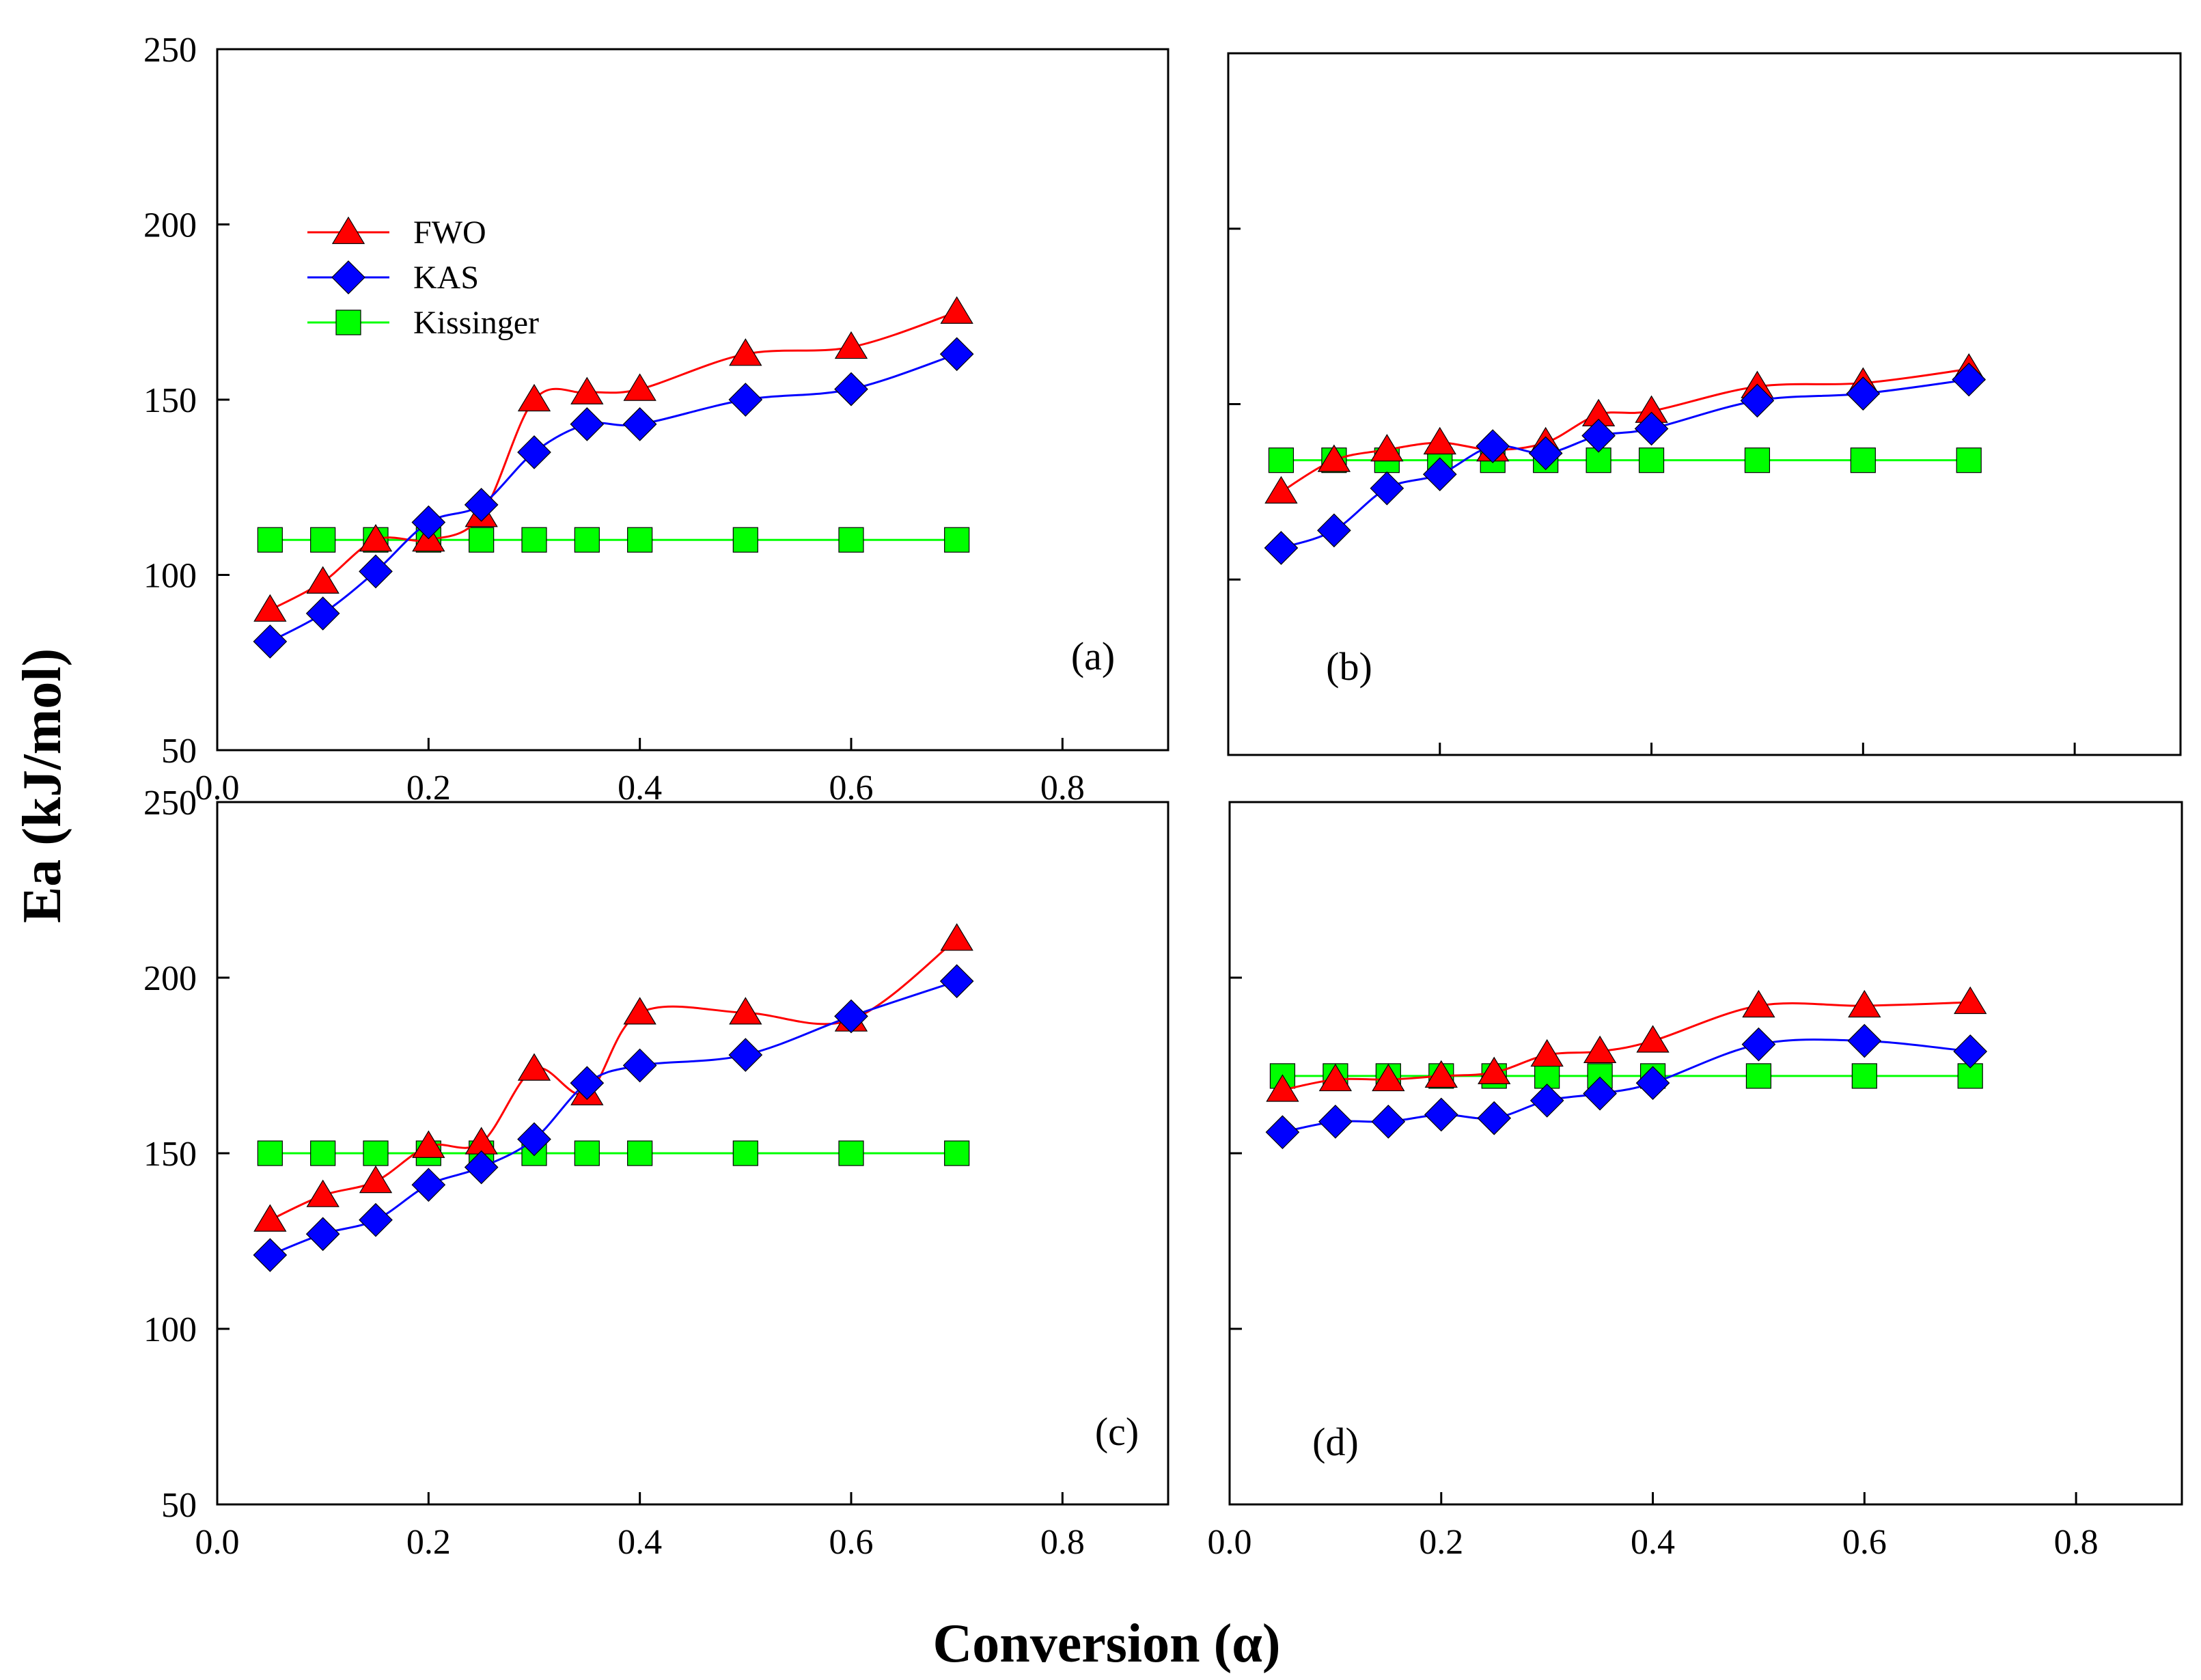  What do you see at coordinates (348, 322) in the screenshot?
I see `legend-kissinger-marker` at bounding box center [348, 322].